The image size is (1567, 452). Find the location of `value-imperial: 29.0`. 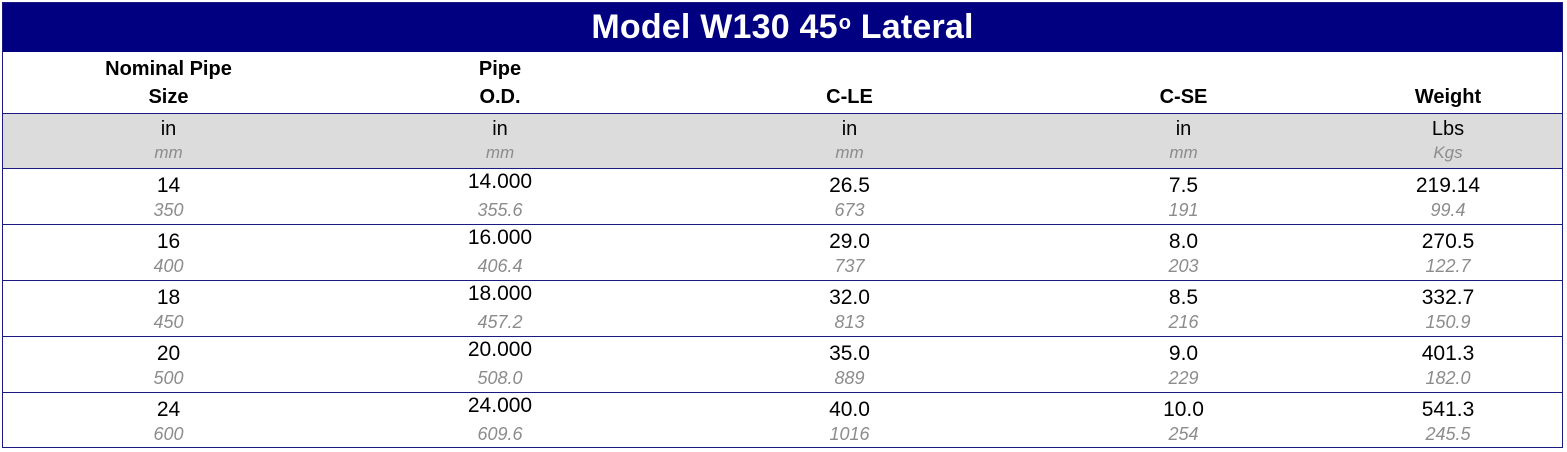

value-imperial: 29.0 is located at coordinates (849, 241).